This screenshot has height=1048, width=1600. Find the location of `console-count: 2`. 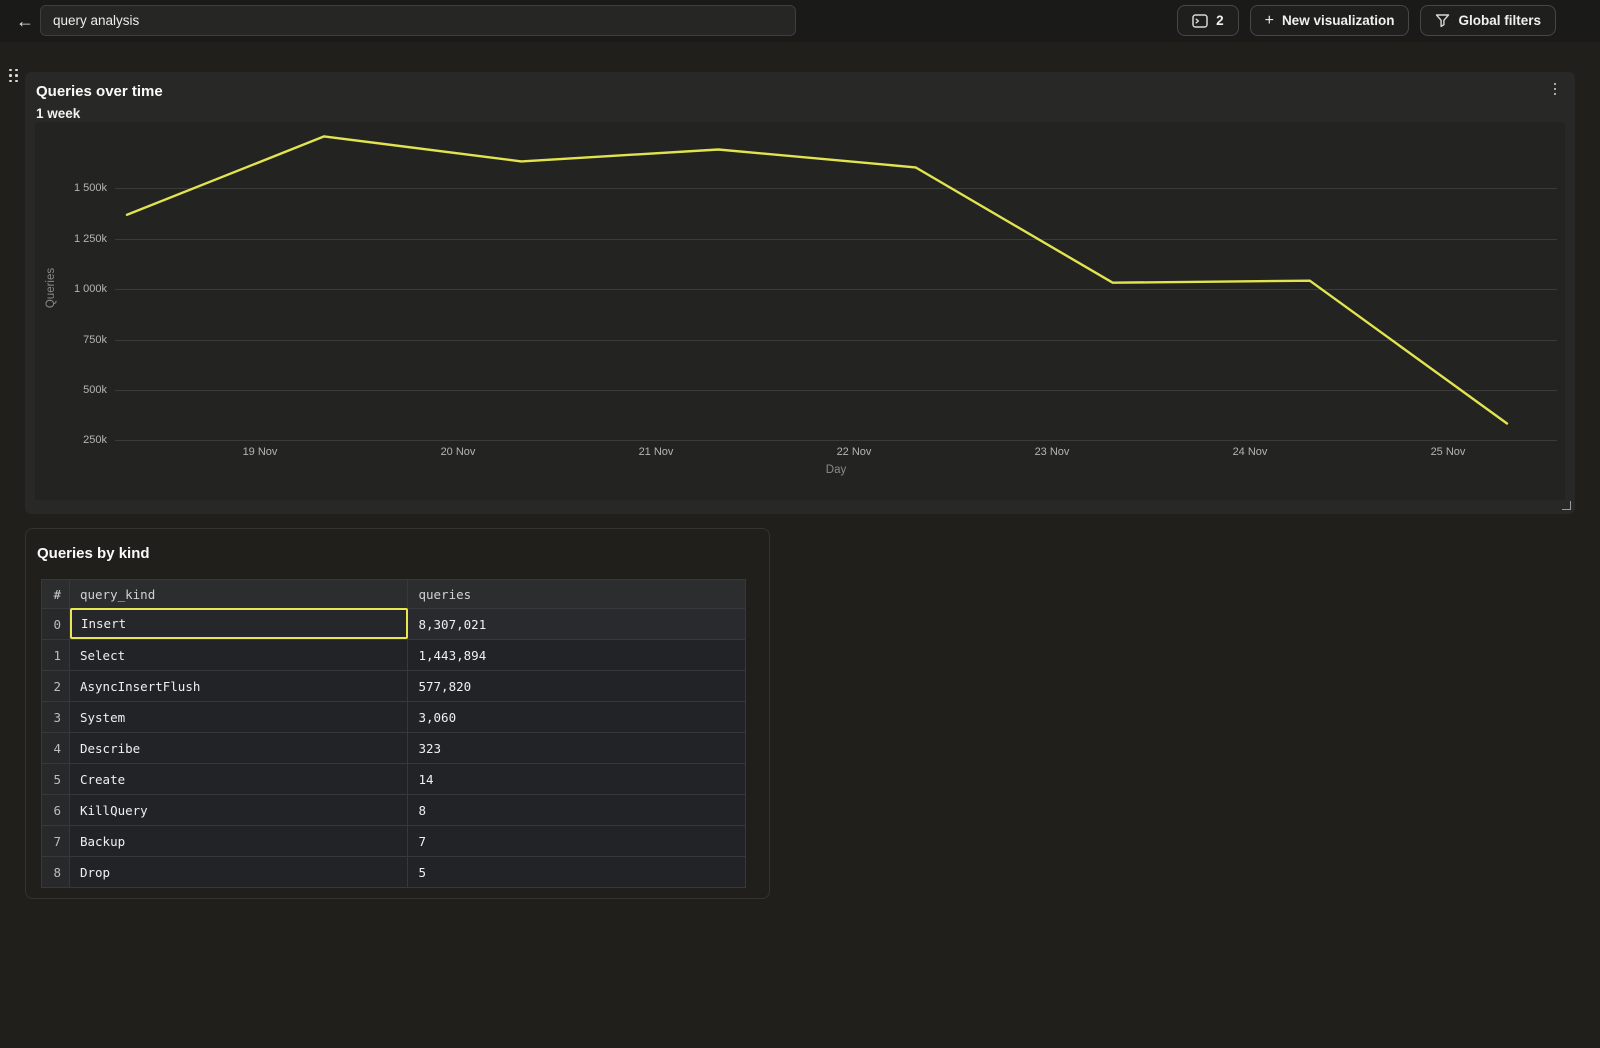

console-count: 2 is located at coordinates (1220, 20).